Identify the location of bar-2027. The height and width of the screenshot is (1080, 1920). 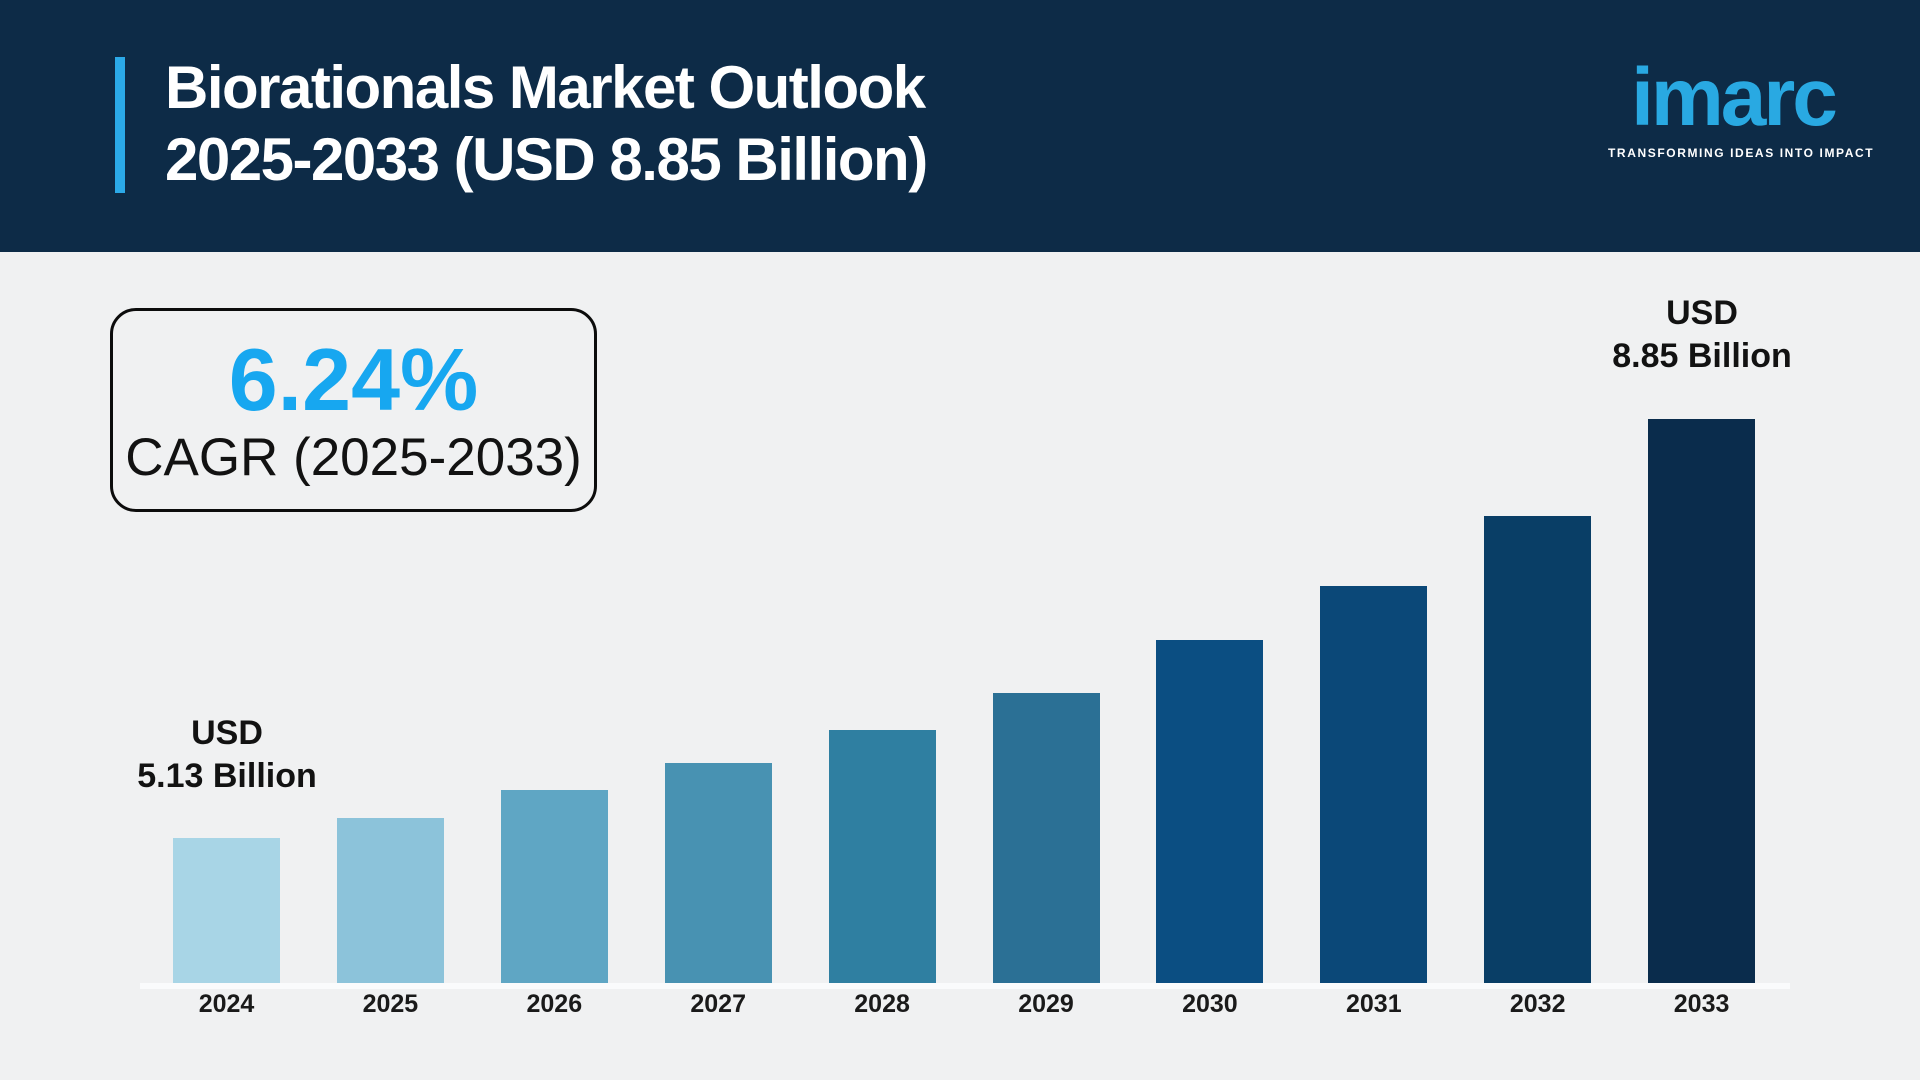
(718, 873).